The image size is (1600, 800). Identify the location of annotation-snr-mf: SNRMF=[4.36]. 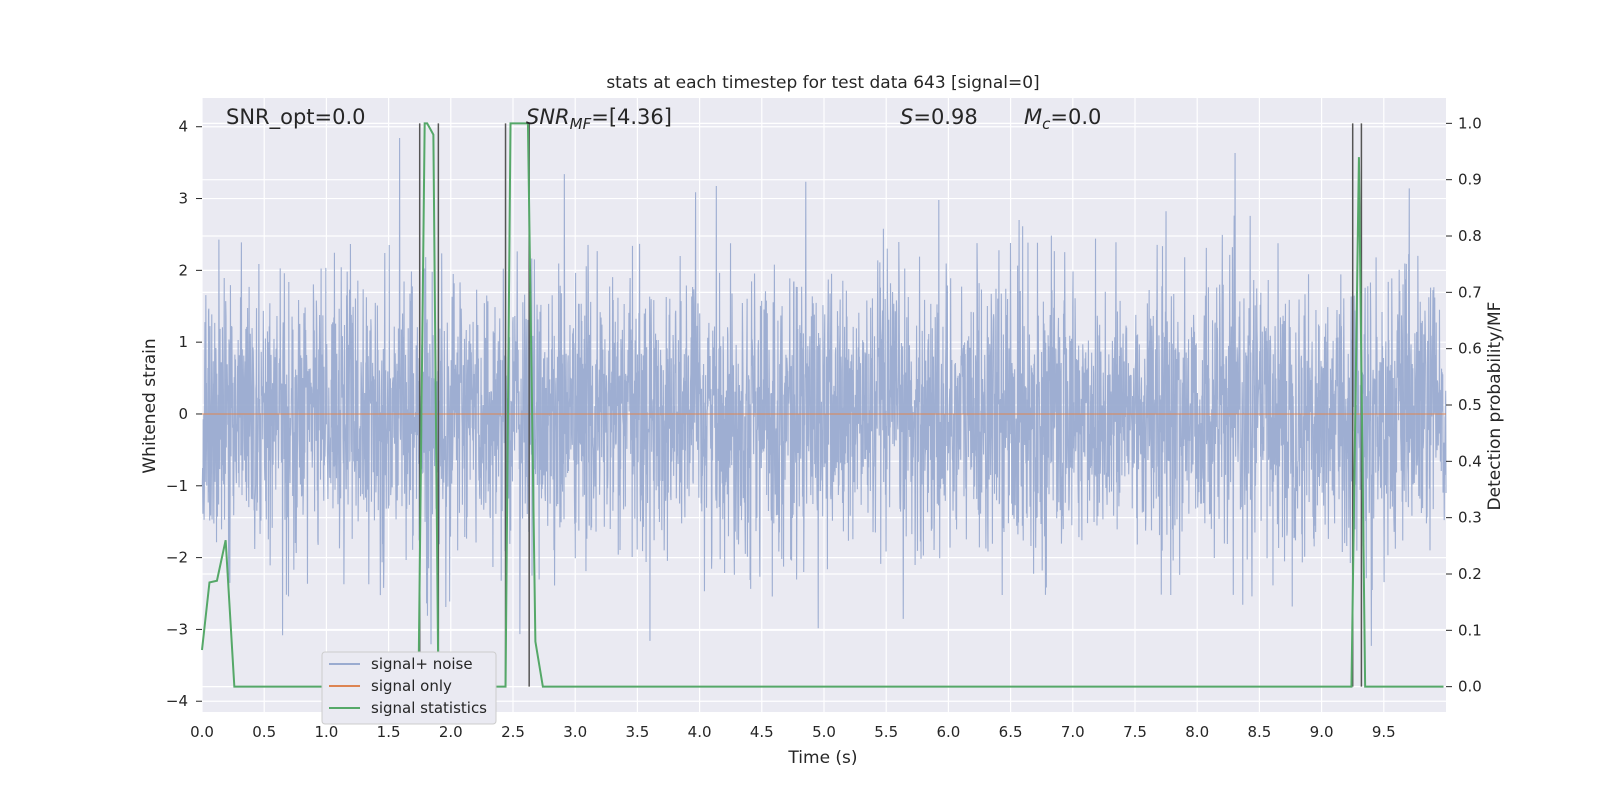
(599, 119).